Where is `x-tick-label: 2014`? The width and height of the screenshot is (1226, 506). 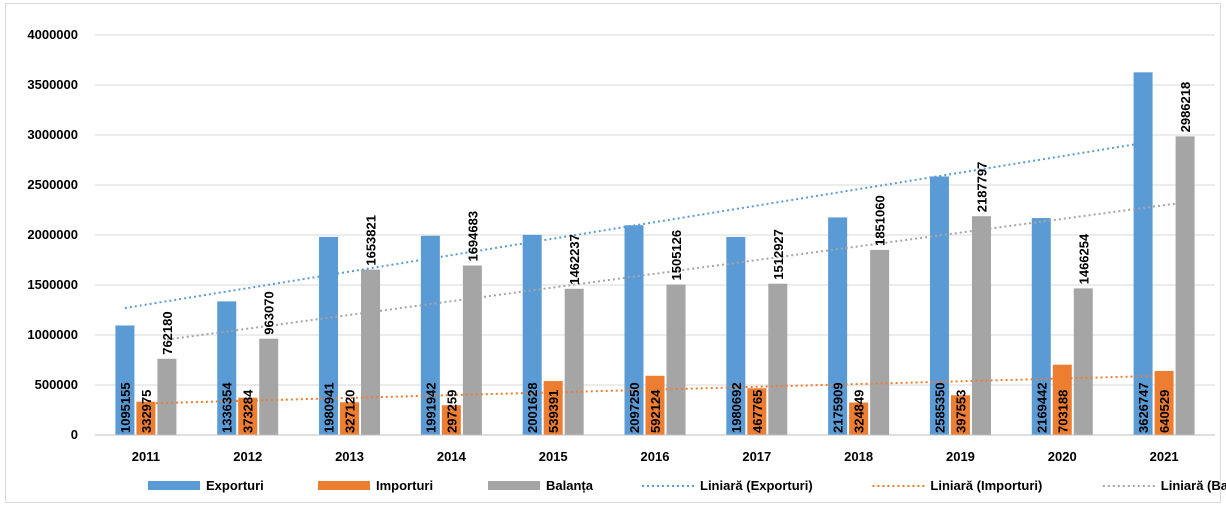
x-tick-label: 2014 is located at coordinates (452, 456).